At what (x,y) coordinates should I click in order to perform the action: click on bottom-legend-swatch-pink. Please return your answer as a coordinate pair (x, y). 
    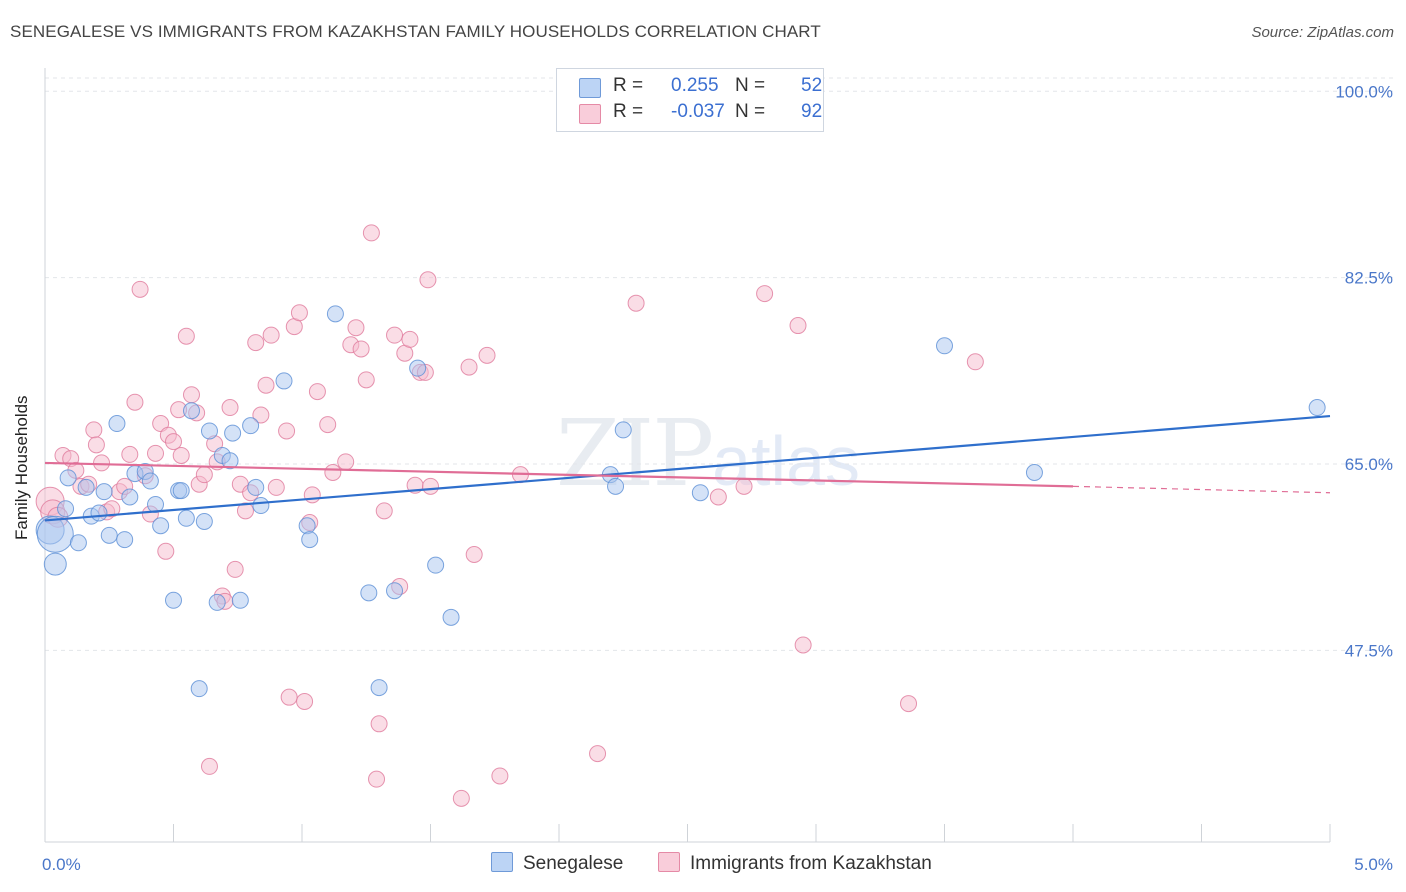
    Looking at the image, I should click on (669, 862).